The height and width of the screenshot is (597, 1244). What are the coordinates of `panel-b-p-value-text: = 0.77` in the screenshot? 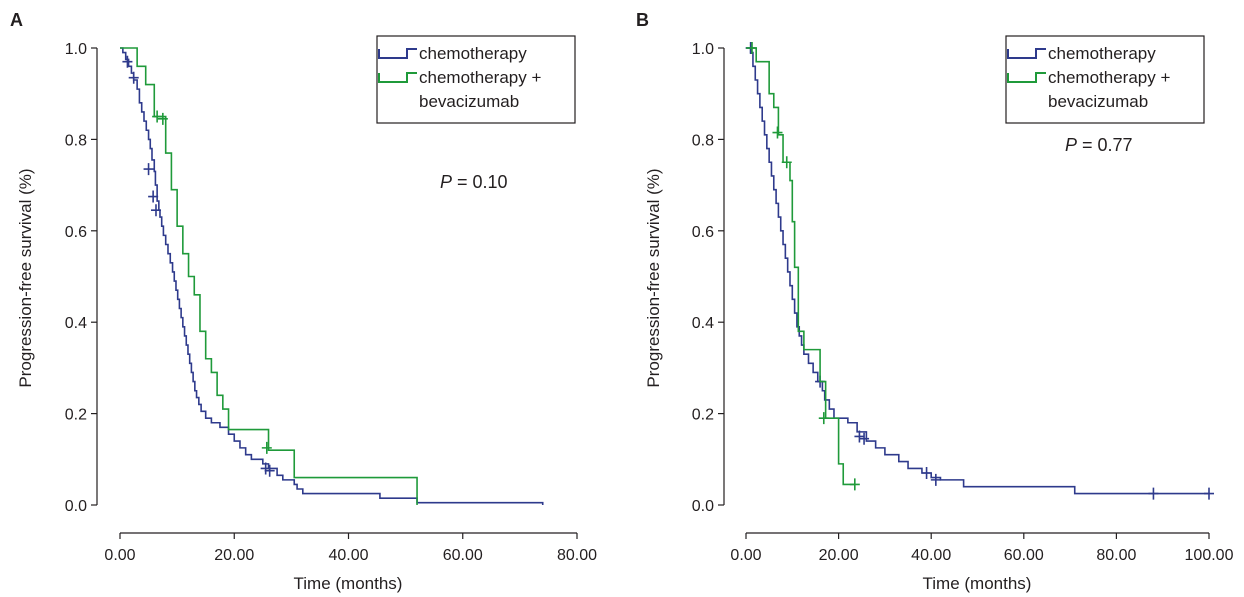 It's located at (1105, 145).